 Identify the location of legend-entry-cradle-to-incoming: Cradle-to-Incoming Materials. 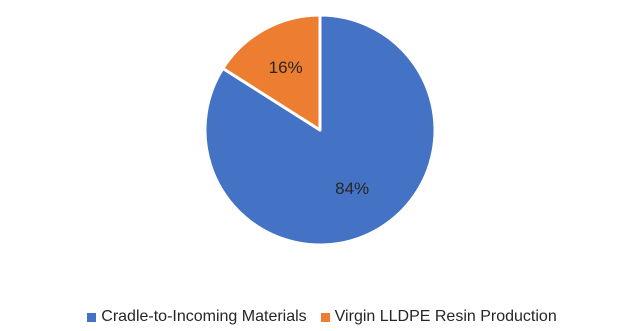
(197, 317).